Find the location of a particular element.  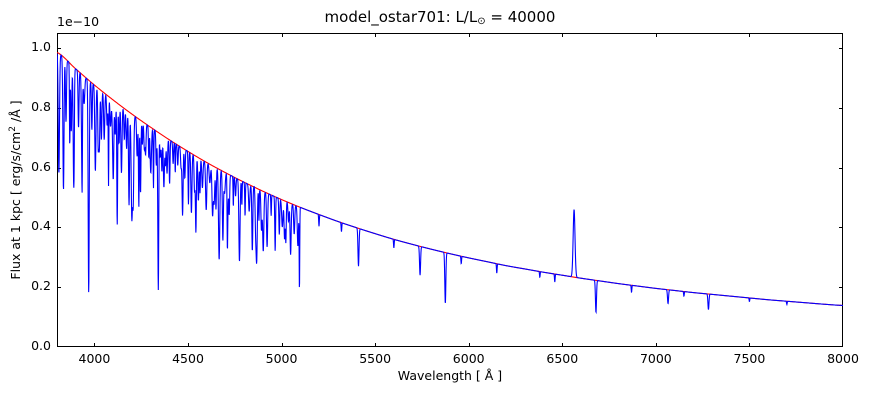

x-tick-label: 5000 is located at coordinates (281, 358).